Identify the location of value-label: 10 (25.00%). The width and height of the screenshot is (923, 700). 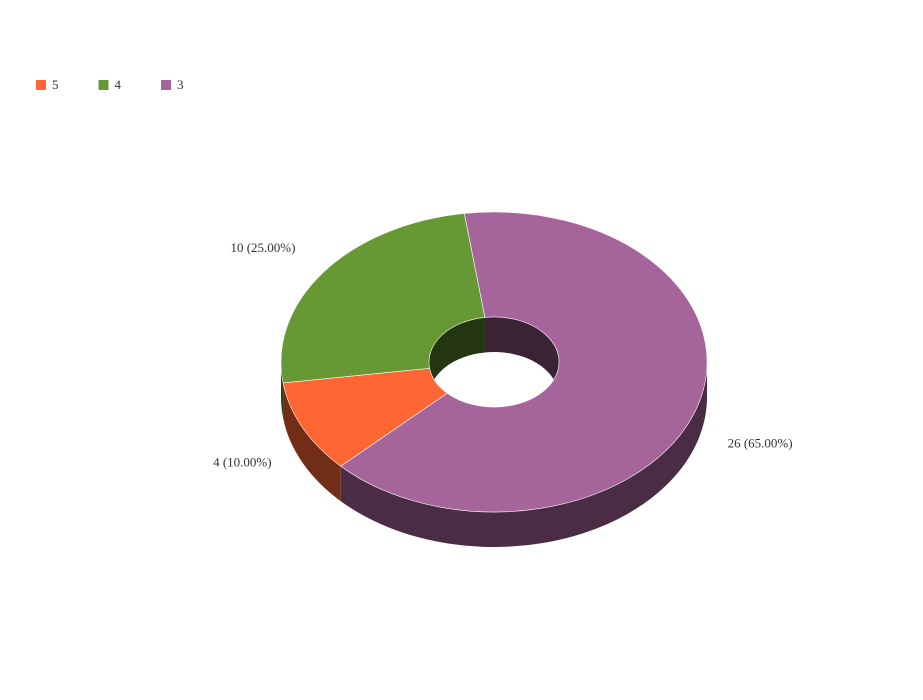
(262, 247).